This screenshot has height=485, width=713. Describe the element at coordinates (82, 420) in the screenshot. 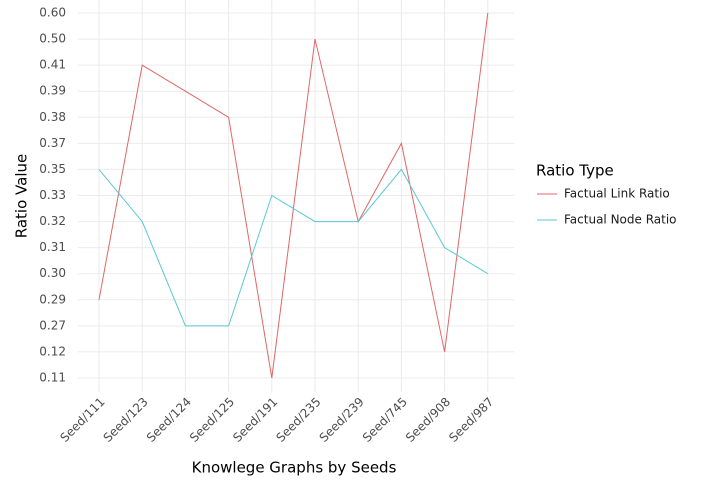

I see `x-tick-label: Seed/111` at that location.